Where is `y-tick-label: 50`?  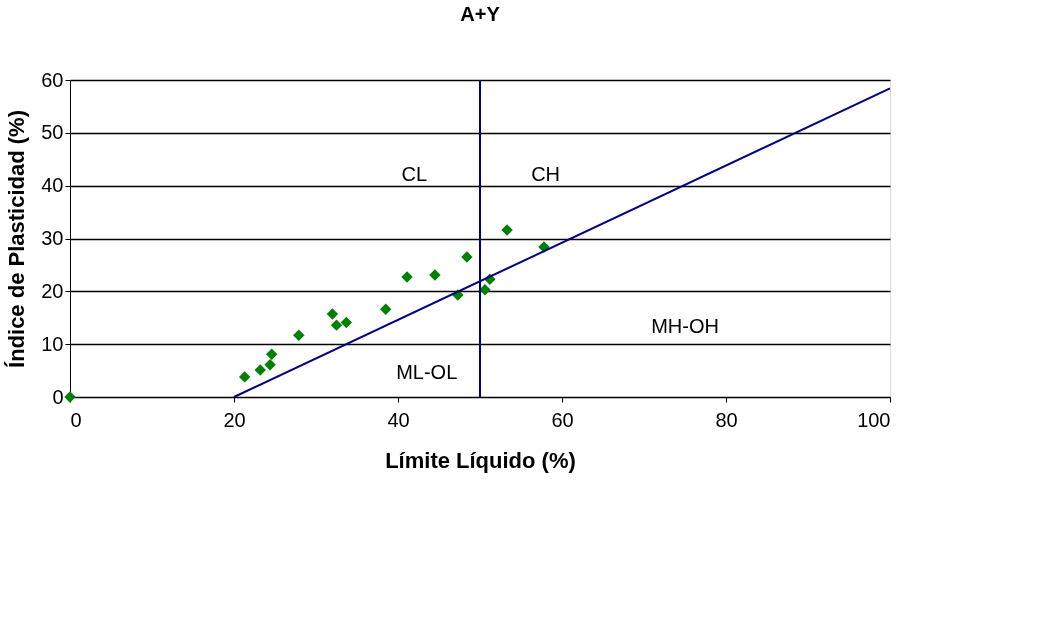 y-tick-label: 50 is located at coordinates (52, 132).